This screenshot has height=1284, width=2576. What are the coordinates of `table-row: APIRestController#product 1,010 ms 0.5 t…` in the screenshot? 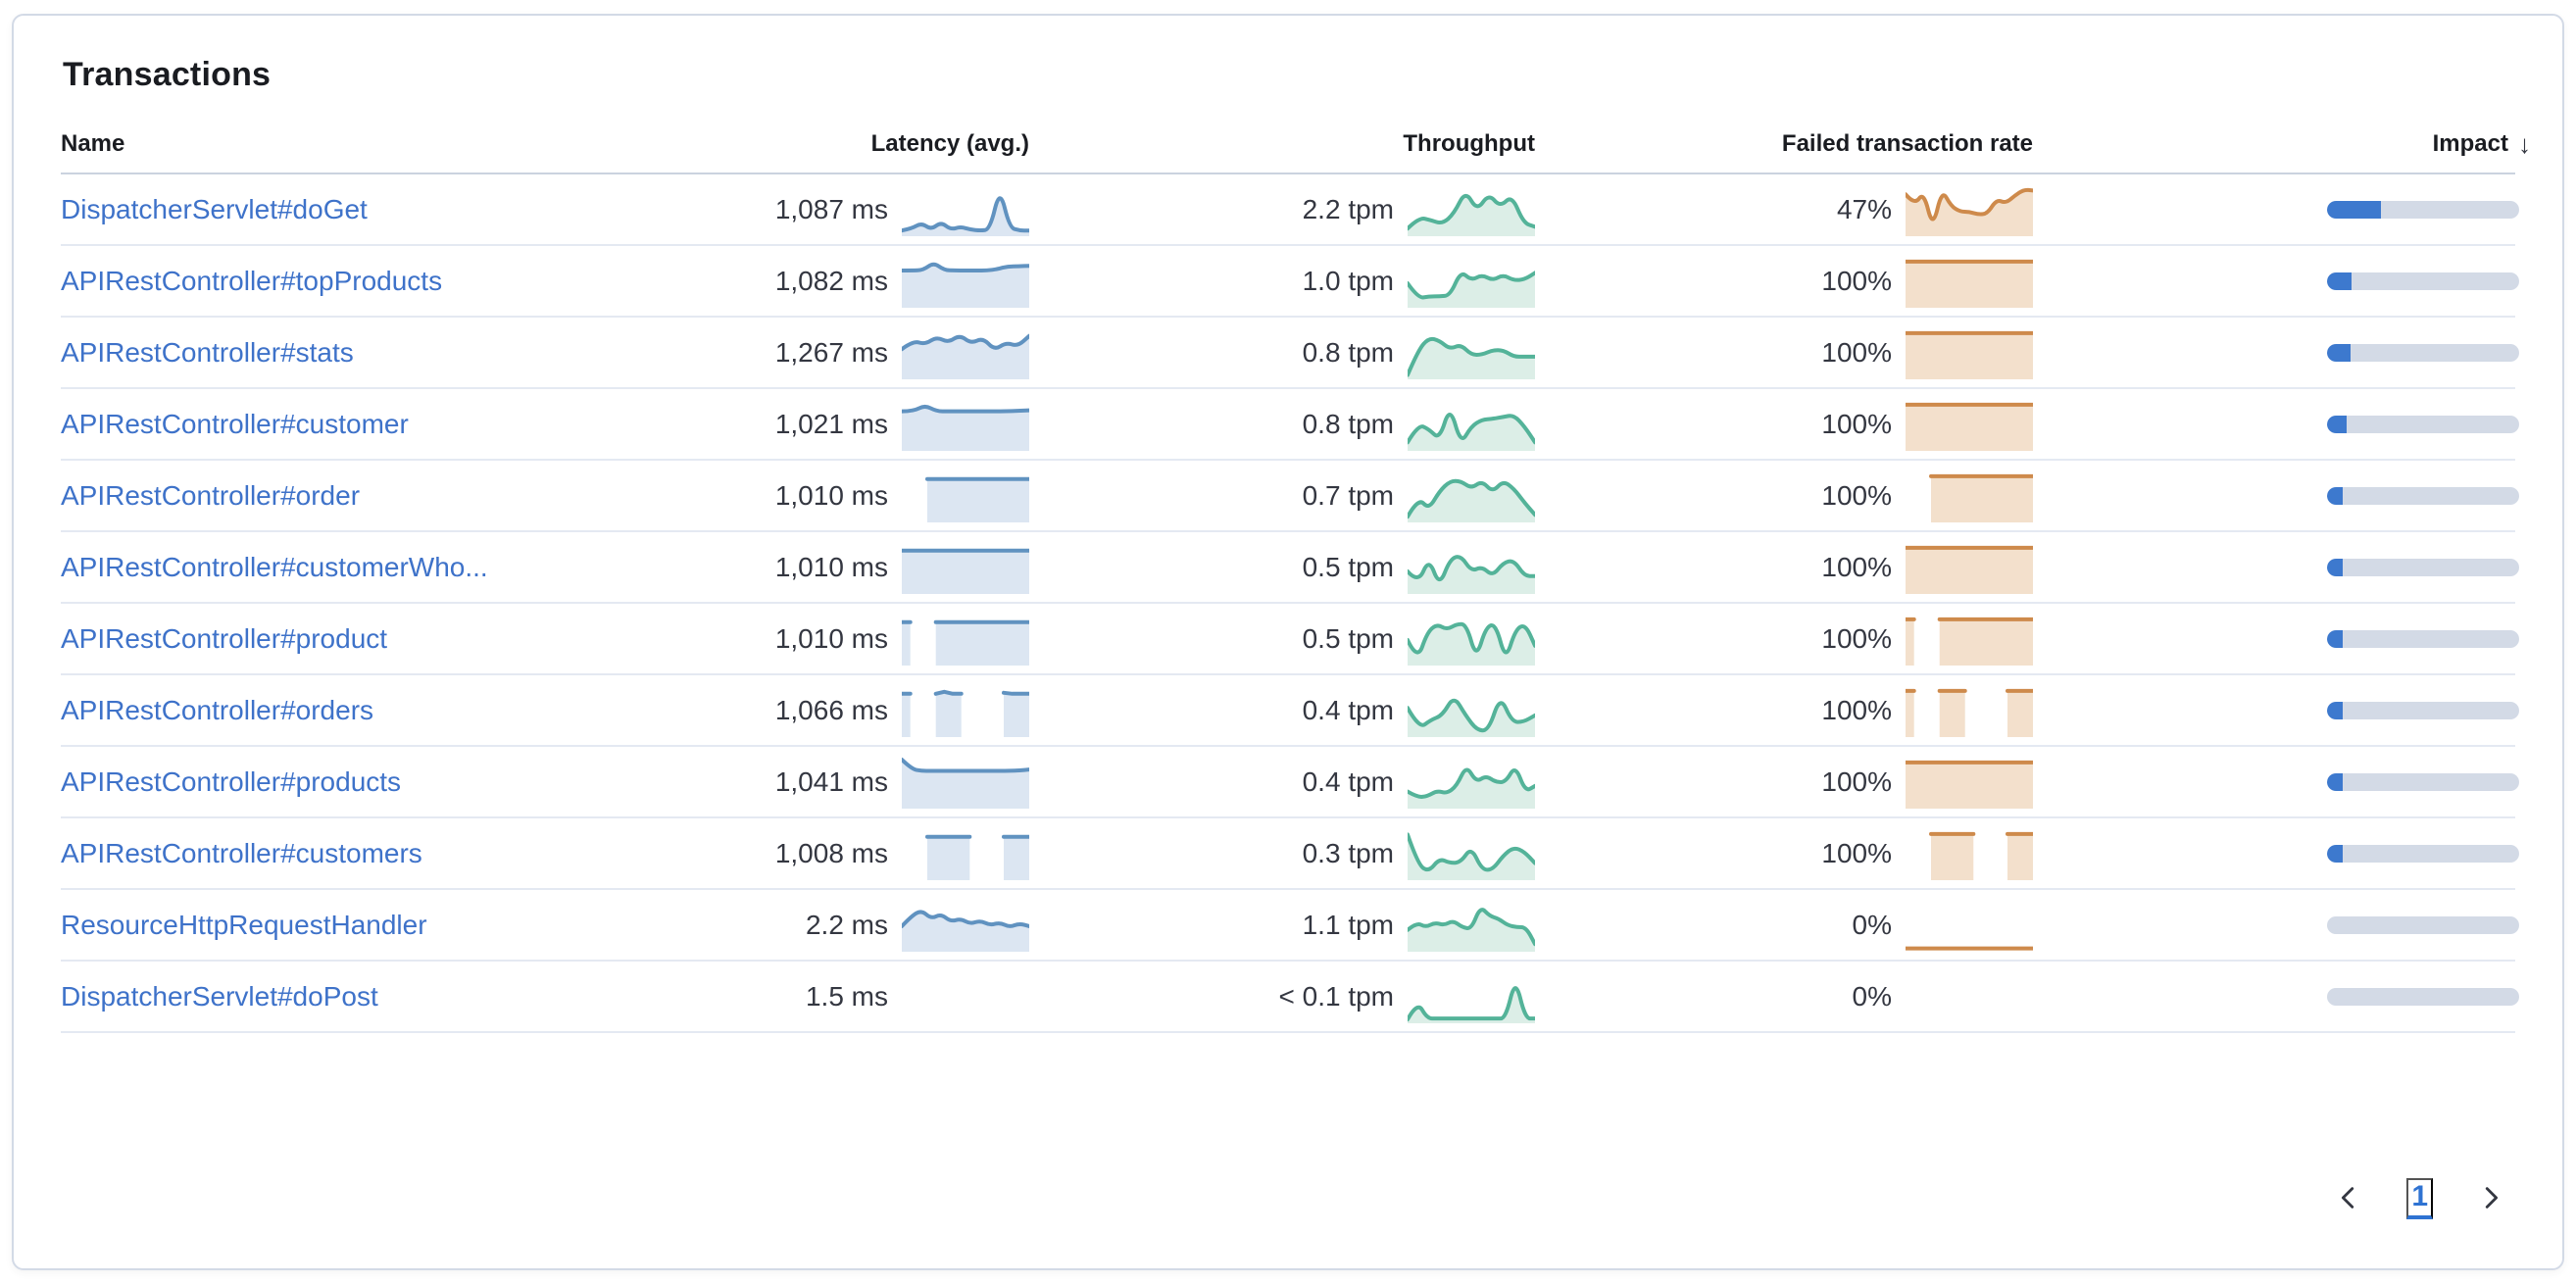 It's located at (1290, 639).